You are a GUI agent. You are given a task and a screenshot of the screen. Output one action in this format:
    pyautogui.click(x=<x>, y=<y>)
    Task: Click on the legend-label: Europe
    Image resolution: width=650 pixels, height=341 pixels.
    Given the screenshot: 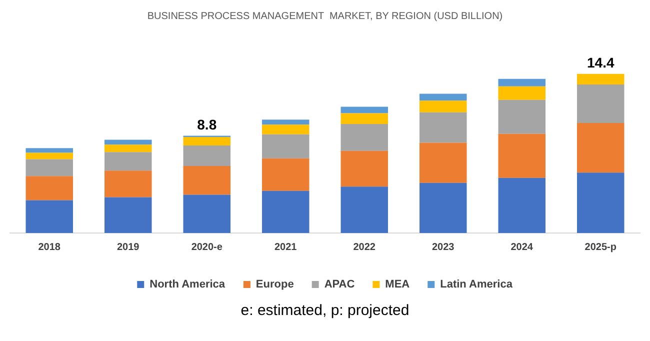 What is the action you would take?
    pyautogui.click(x=275, y=284)
    